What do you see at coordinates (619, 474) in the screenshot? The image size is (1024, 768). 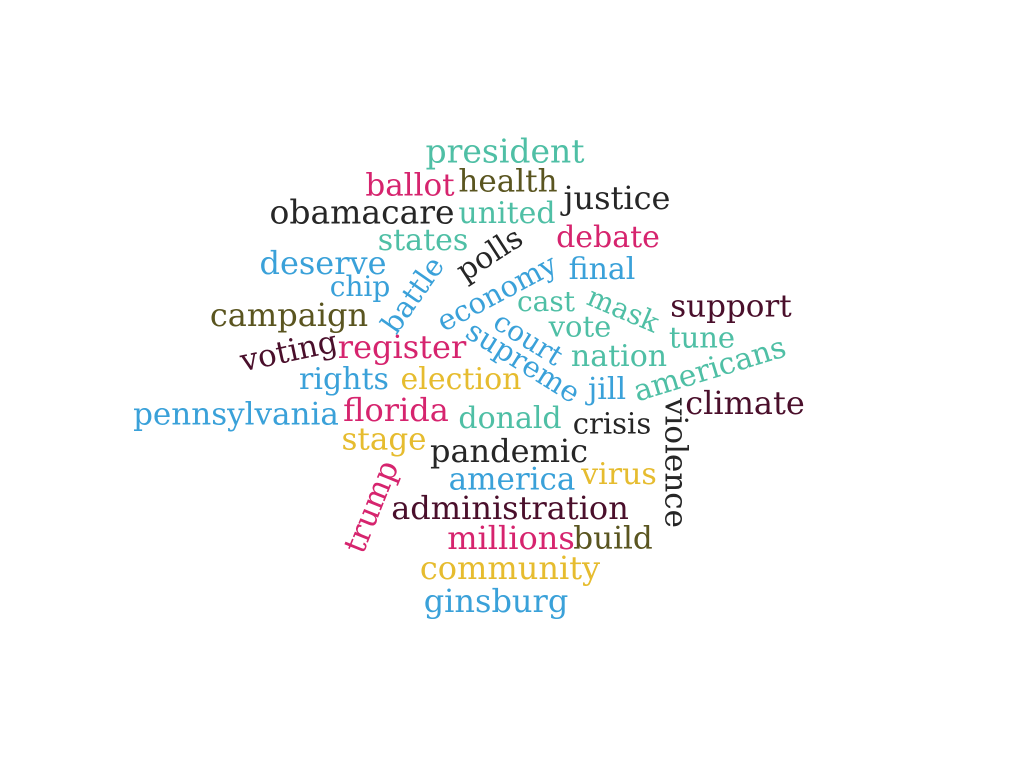 I see `word-virus: virus` at bounding box center [619, 474].